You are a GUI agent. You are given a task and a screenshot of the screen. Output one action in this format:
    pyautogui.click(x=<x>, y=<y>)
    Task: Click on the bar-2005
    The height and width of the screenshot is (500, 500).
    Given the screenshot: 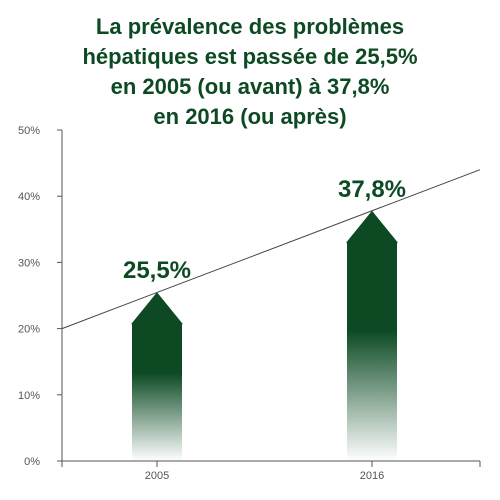 What is the action you would take?
    pyautogui.click(x=157, y=376)
    